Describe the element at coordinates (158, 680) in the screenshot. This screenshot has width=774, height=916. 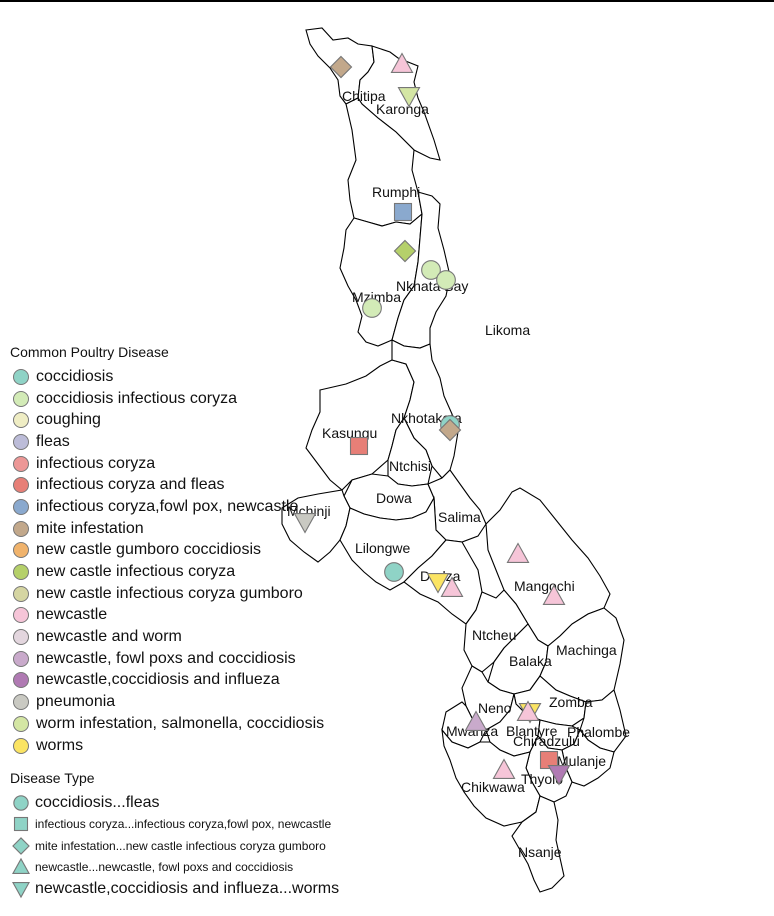
I see `legend-label: newcastle,coccidiosis and influeza` at that location.